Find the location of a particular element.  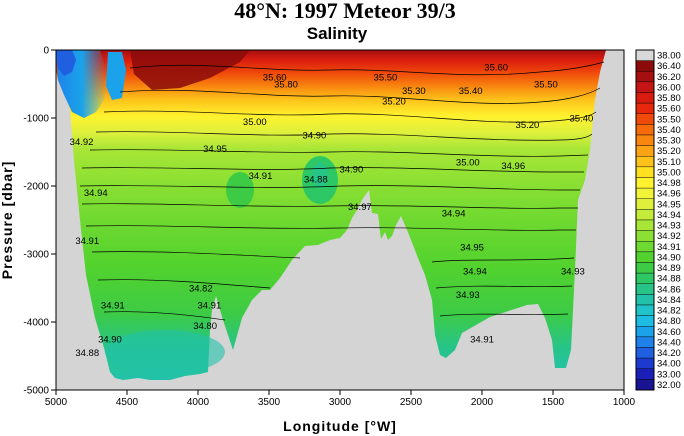

colorbar-label: 35.00 is located at coordinates (669, 172).